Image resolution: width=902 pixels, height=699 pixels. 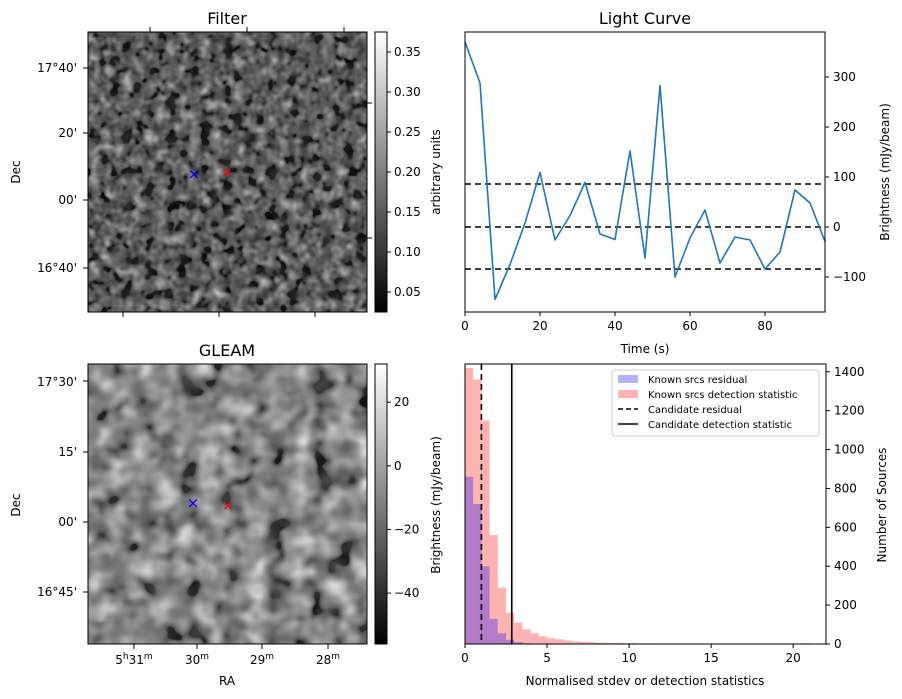 I want to click on filter-ylabel: Dec, so click(x=16, y=171).